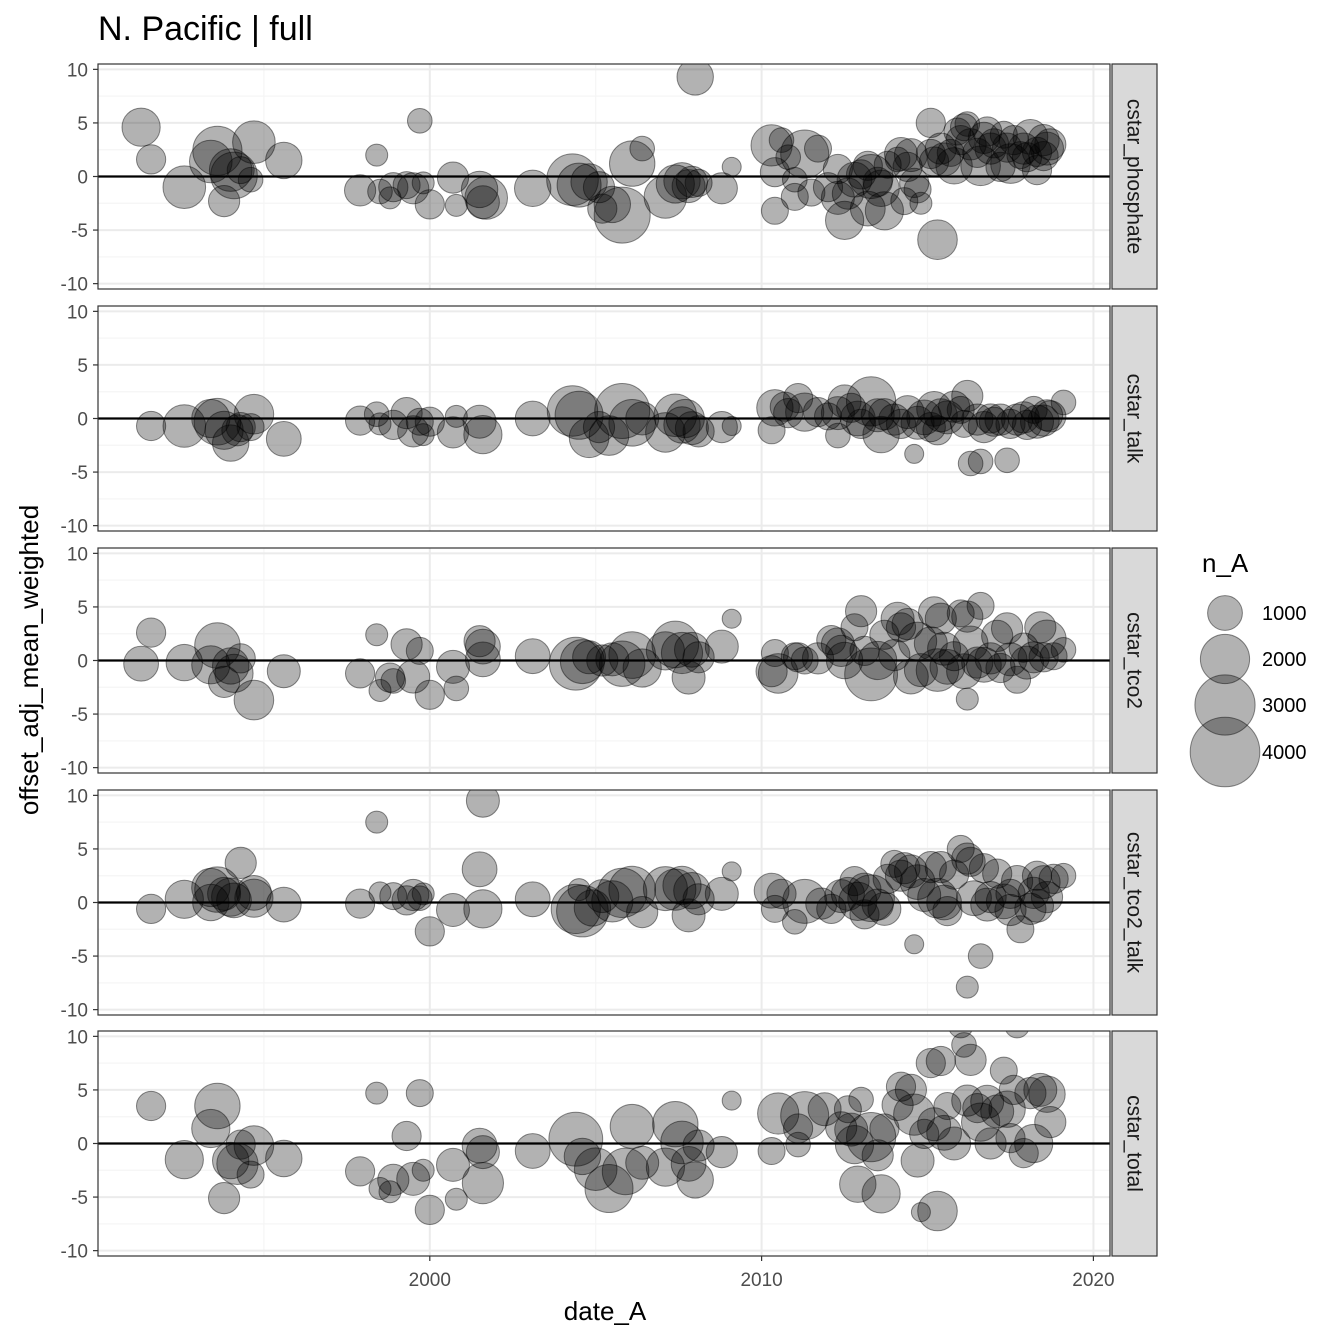 This screenshot has width=1344, height=1344. What do you see at coordinates (430, 1280) in the screenshot?
I see `x-tick-label: 2000` at bounding box center [430, 1280].